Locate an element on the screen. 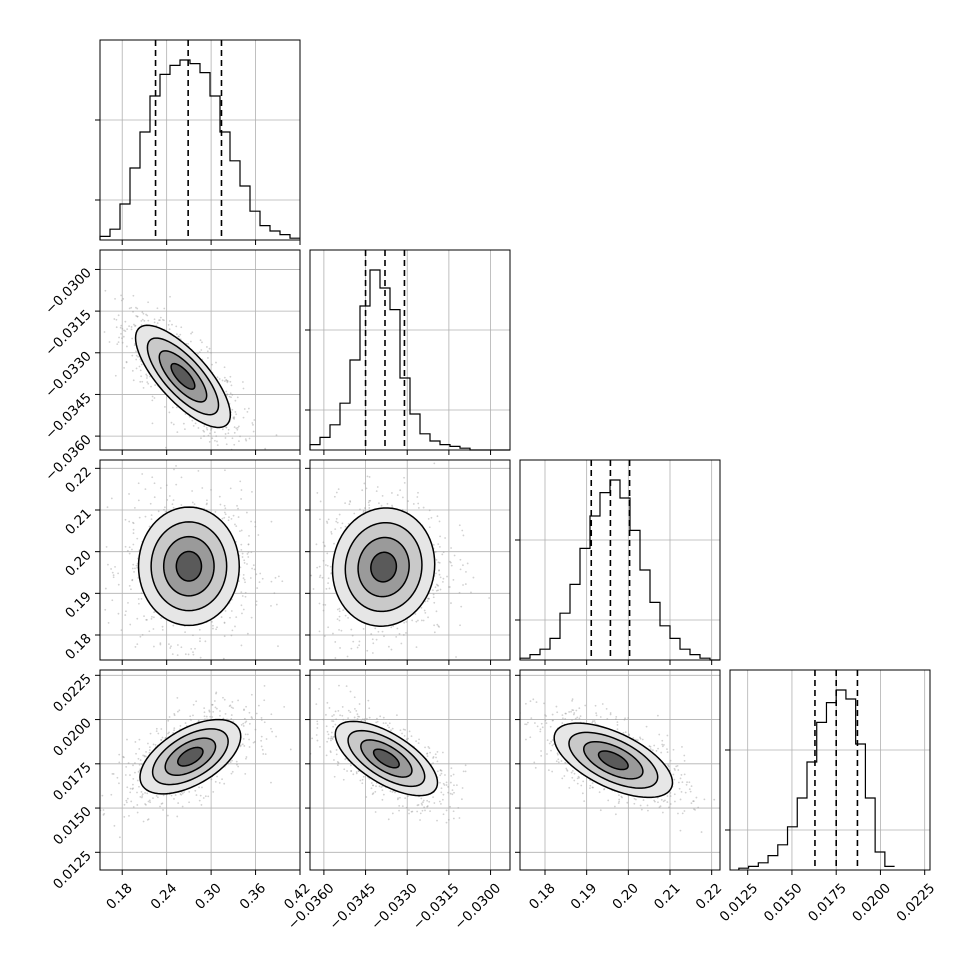  x-tick-label: 0.36 is located at coordinates (253, 896).